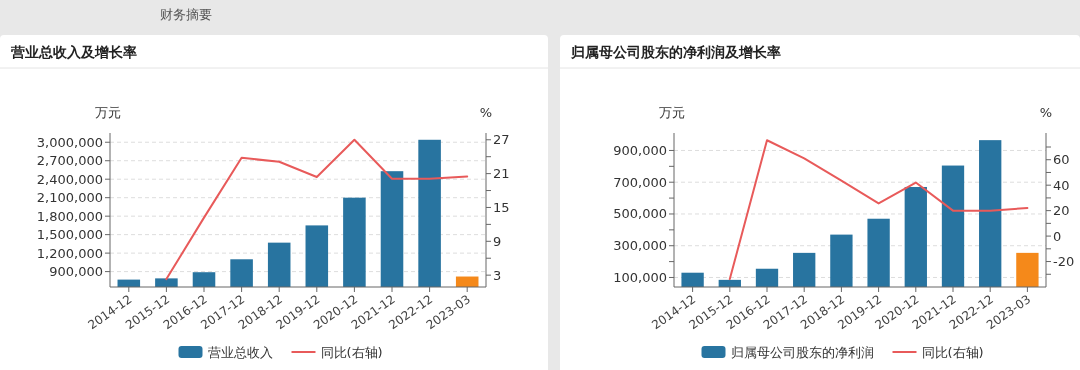  What do you see at coordinates (501, 207) in the screenshot?
I see `y2-tick-label: 15` at bounding box center [501, 207].